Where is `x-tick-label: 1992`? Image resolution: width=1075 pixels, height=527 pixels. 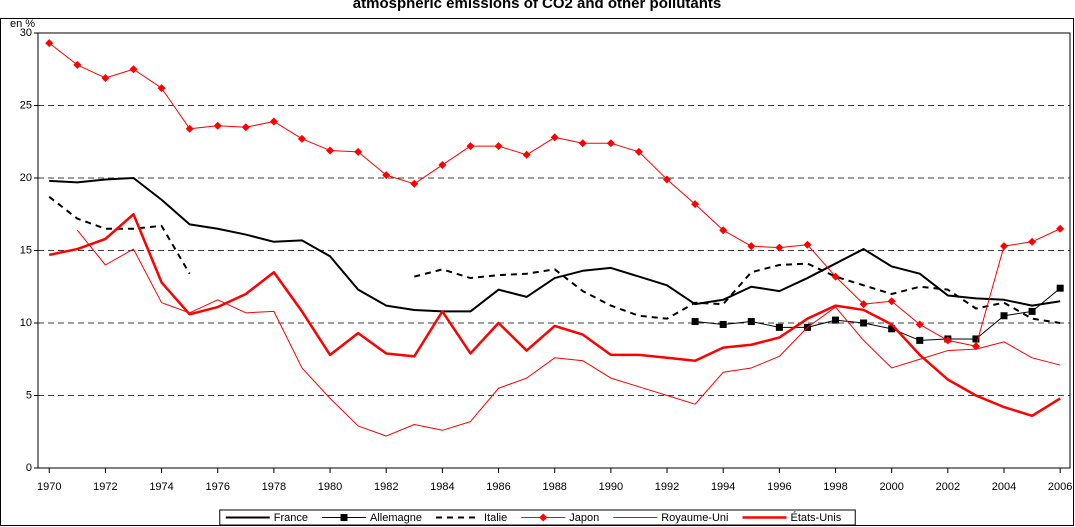 x-tick-label: 1992 is located at coordinates (667, 487).